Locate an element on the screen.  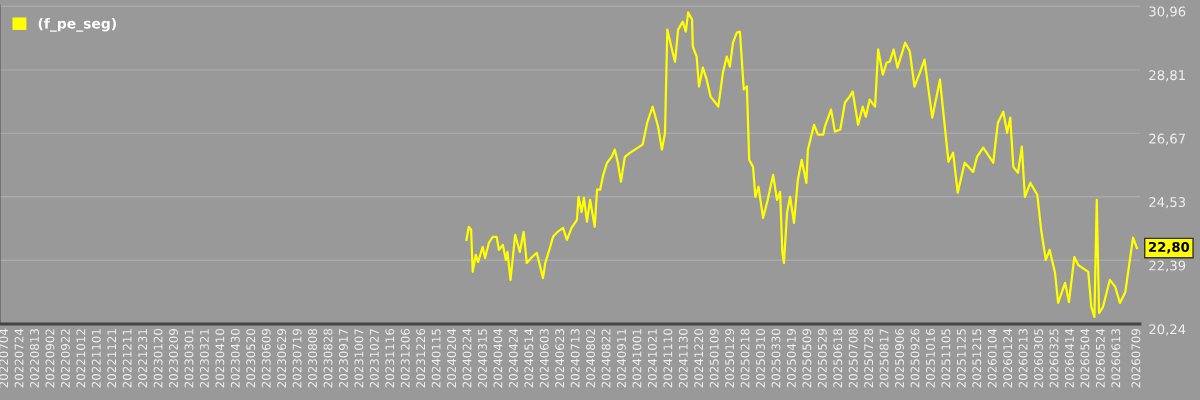
x-tick-label: 20220724 is located at coordinates (19, 358).